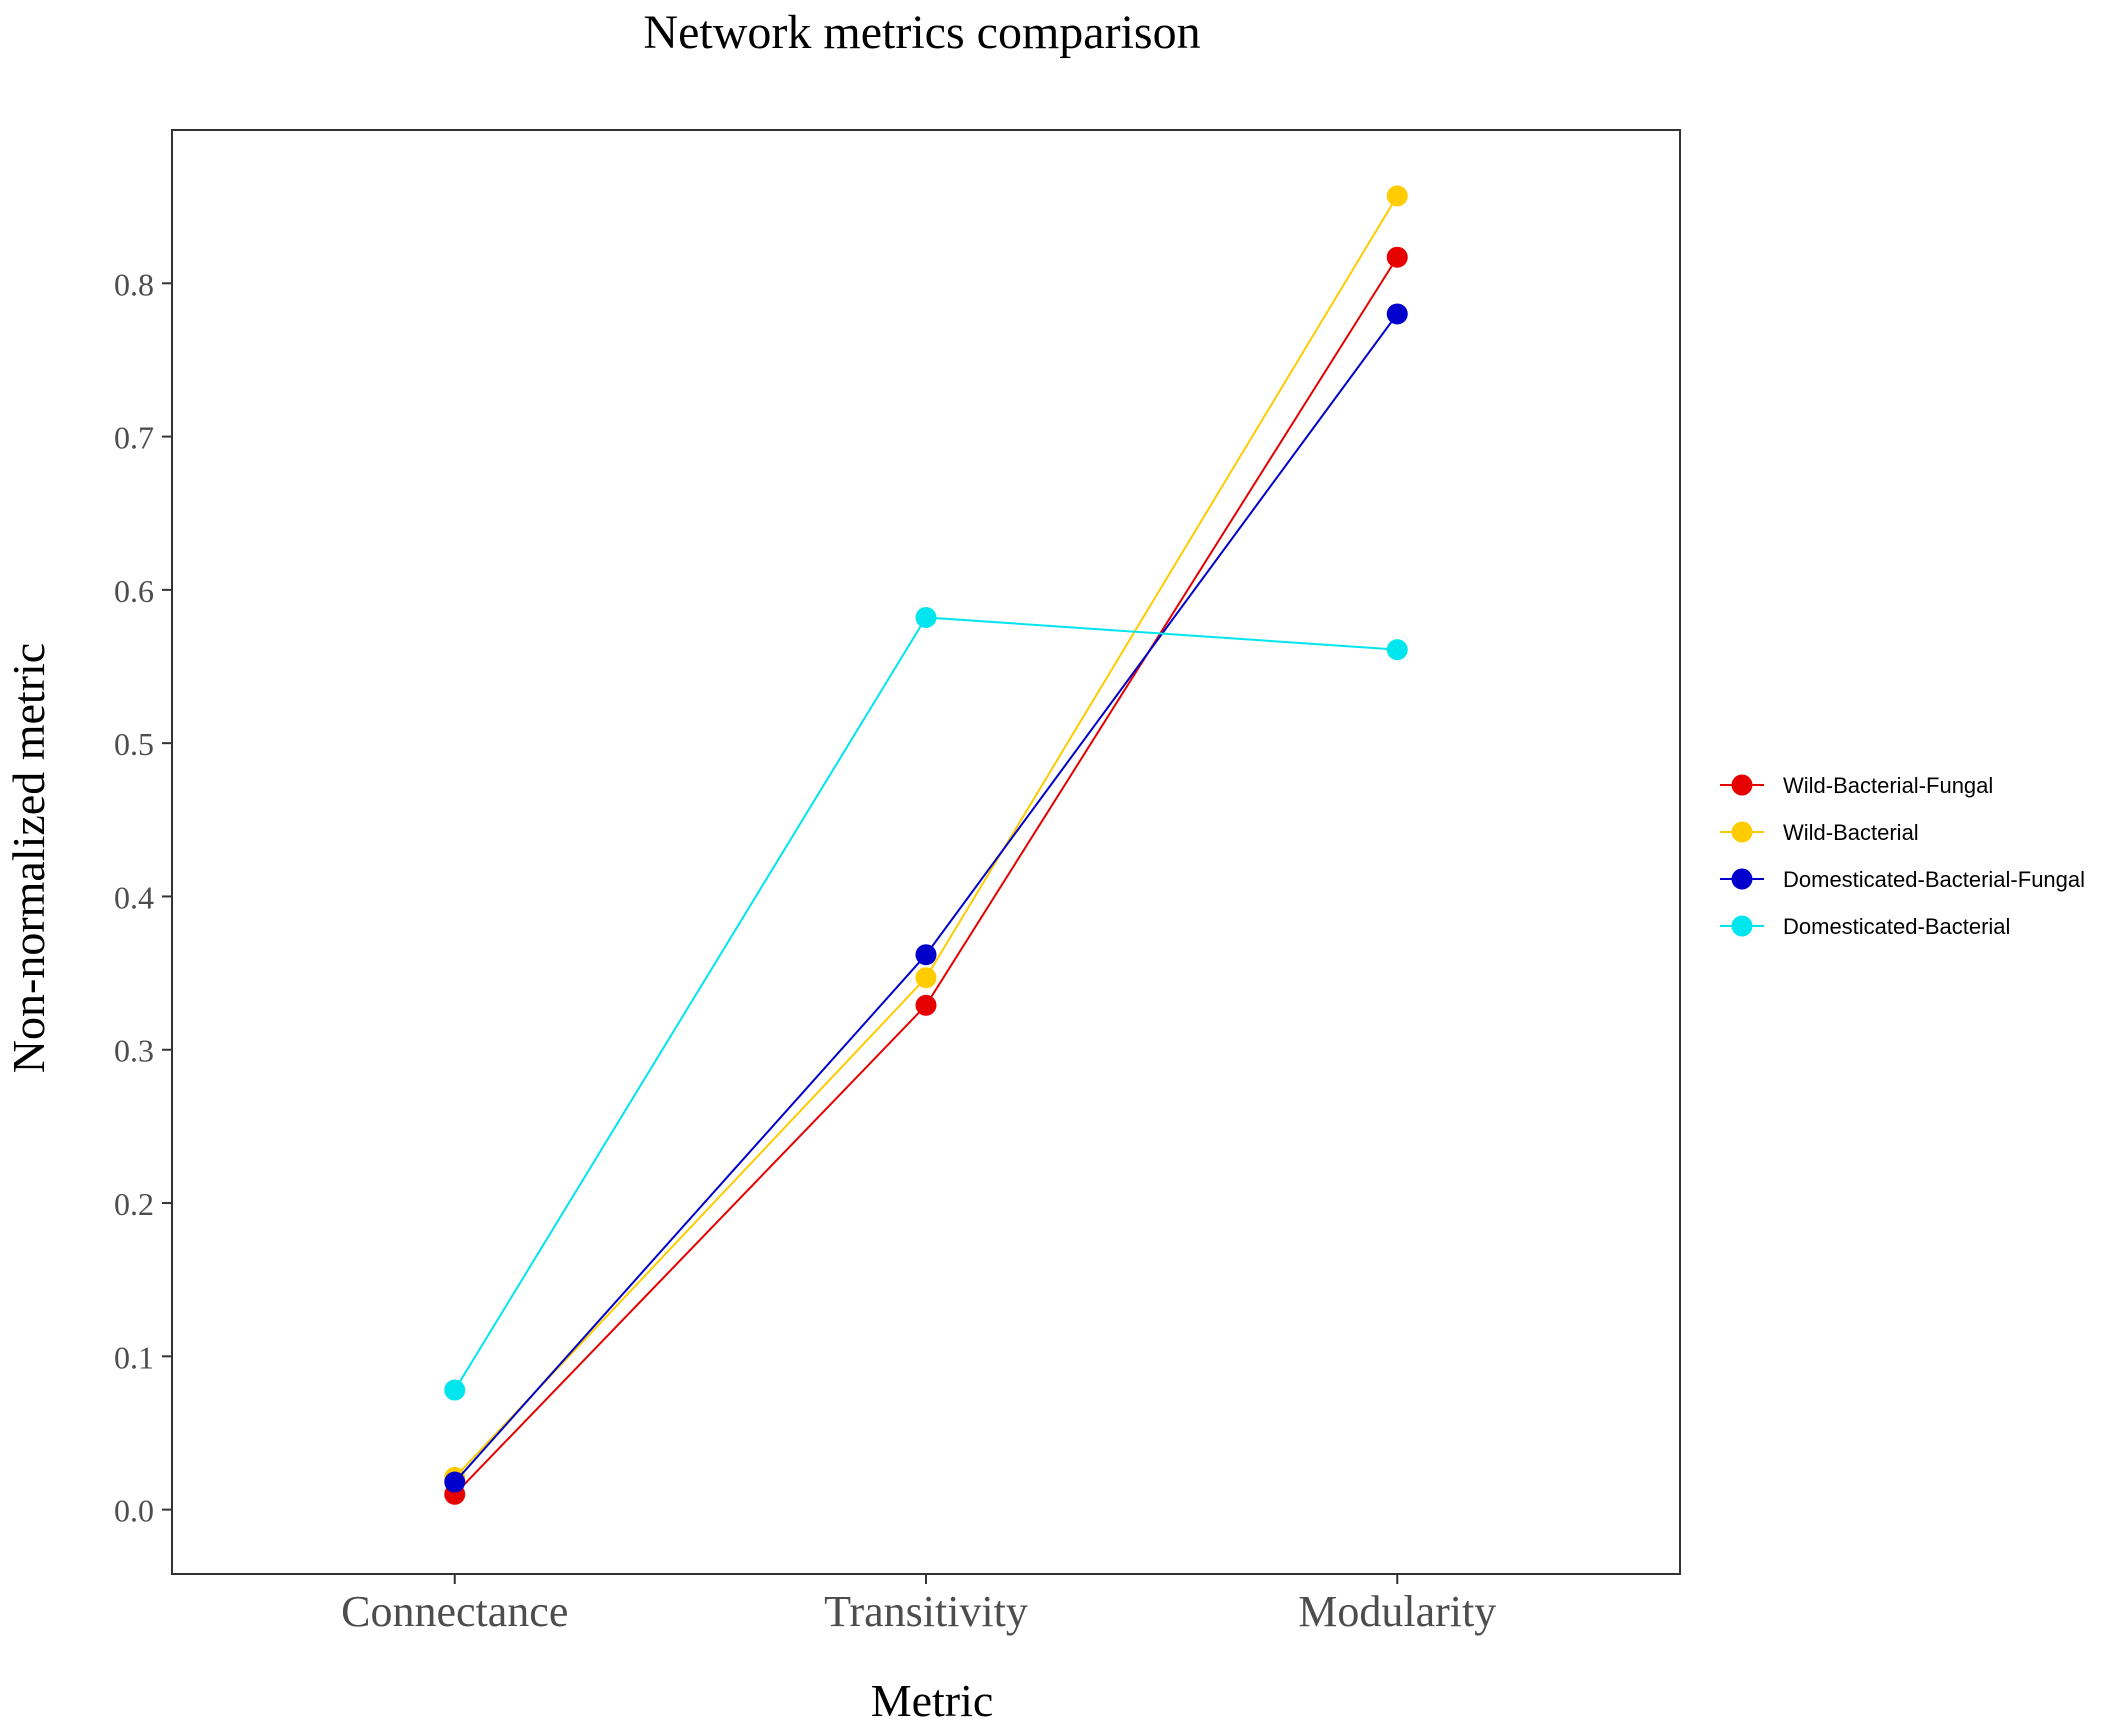 The height and width of the screenshot is (1728, 2112). I want to click on y-tick-label: 0.4, so click(134, 897).